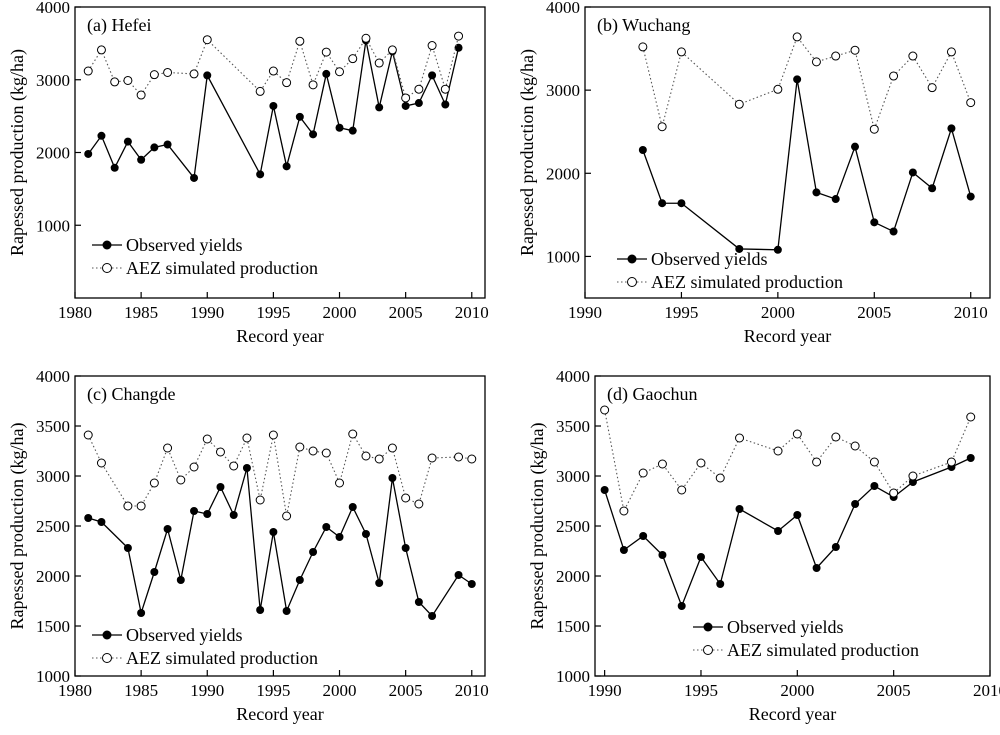  Describe the element at coordinates (788, 461) in the screenshot. I see `simulated-line` at that location.